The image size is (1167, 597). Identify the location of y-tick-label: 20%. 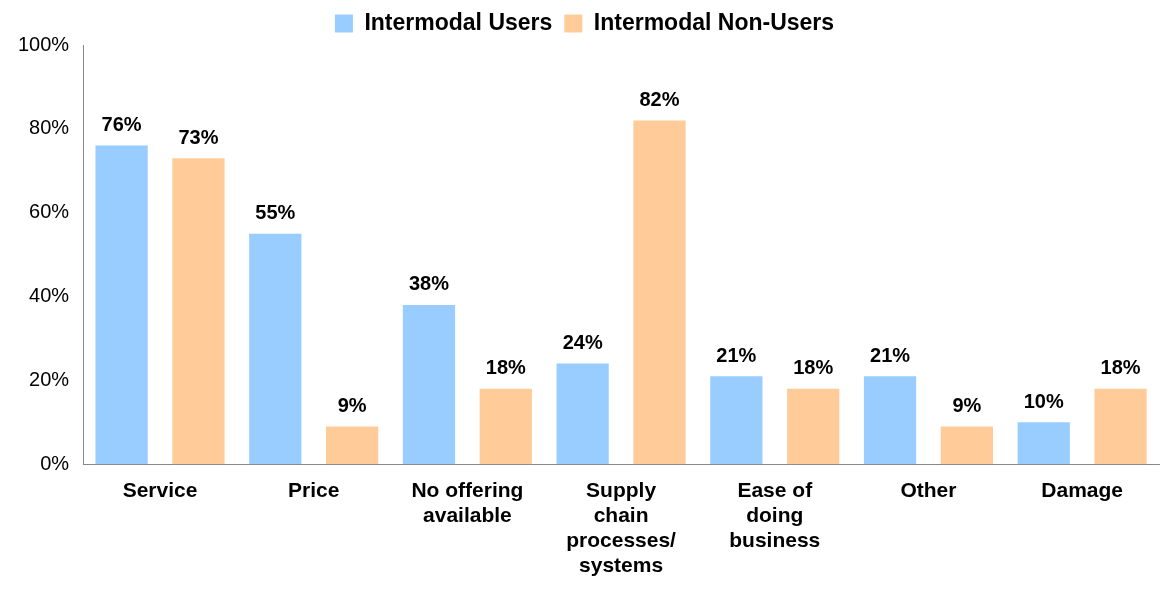
(49, 378).